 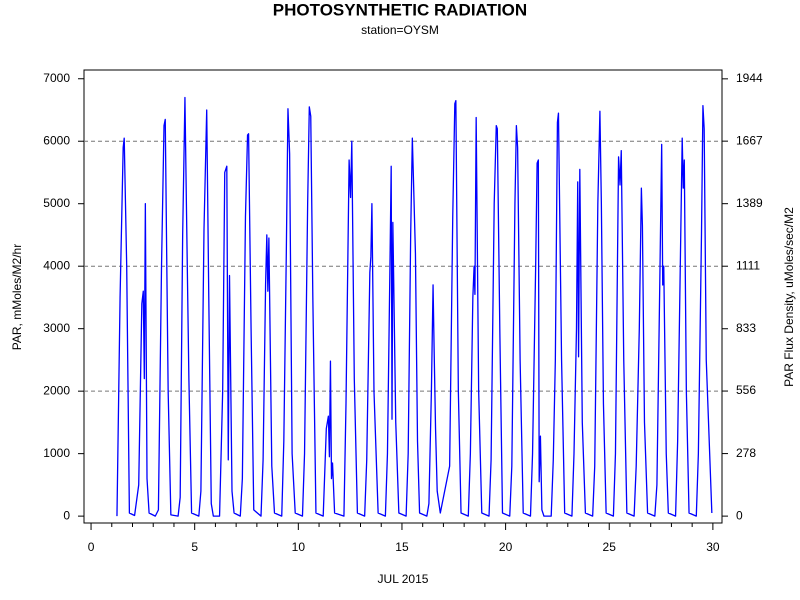 What do you see at coordinates (610, 547) in the screenshot?
I see `x-tick-label: 25` at bounding box center [610, 547].